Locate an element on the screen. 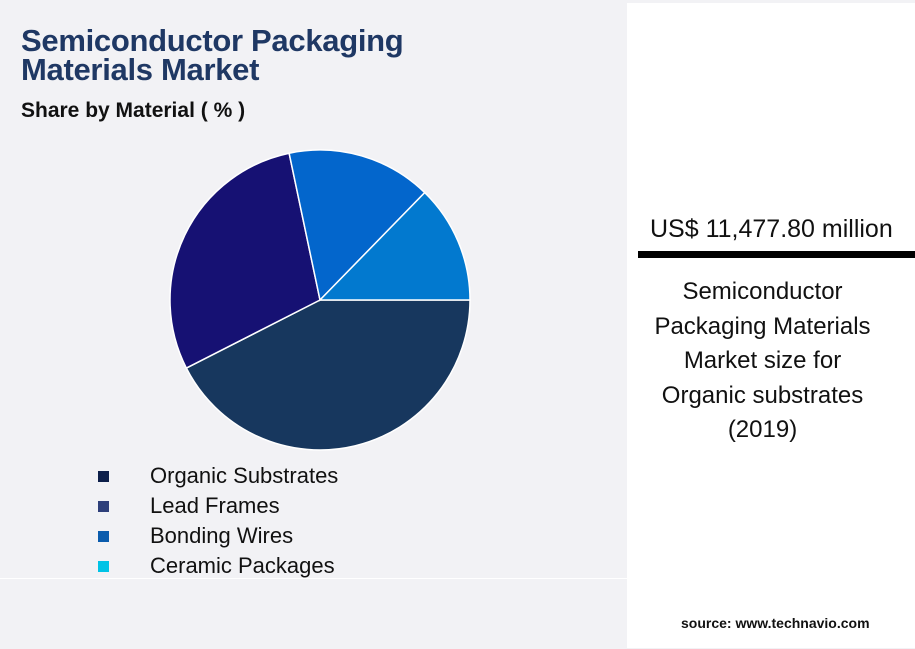 Image resolution: width=915 pixels, height=649 pixels. legend-label: Lead Frames is located at coordinates (215, 505).